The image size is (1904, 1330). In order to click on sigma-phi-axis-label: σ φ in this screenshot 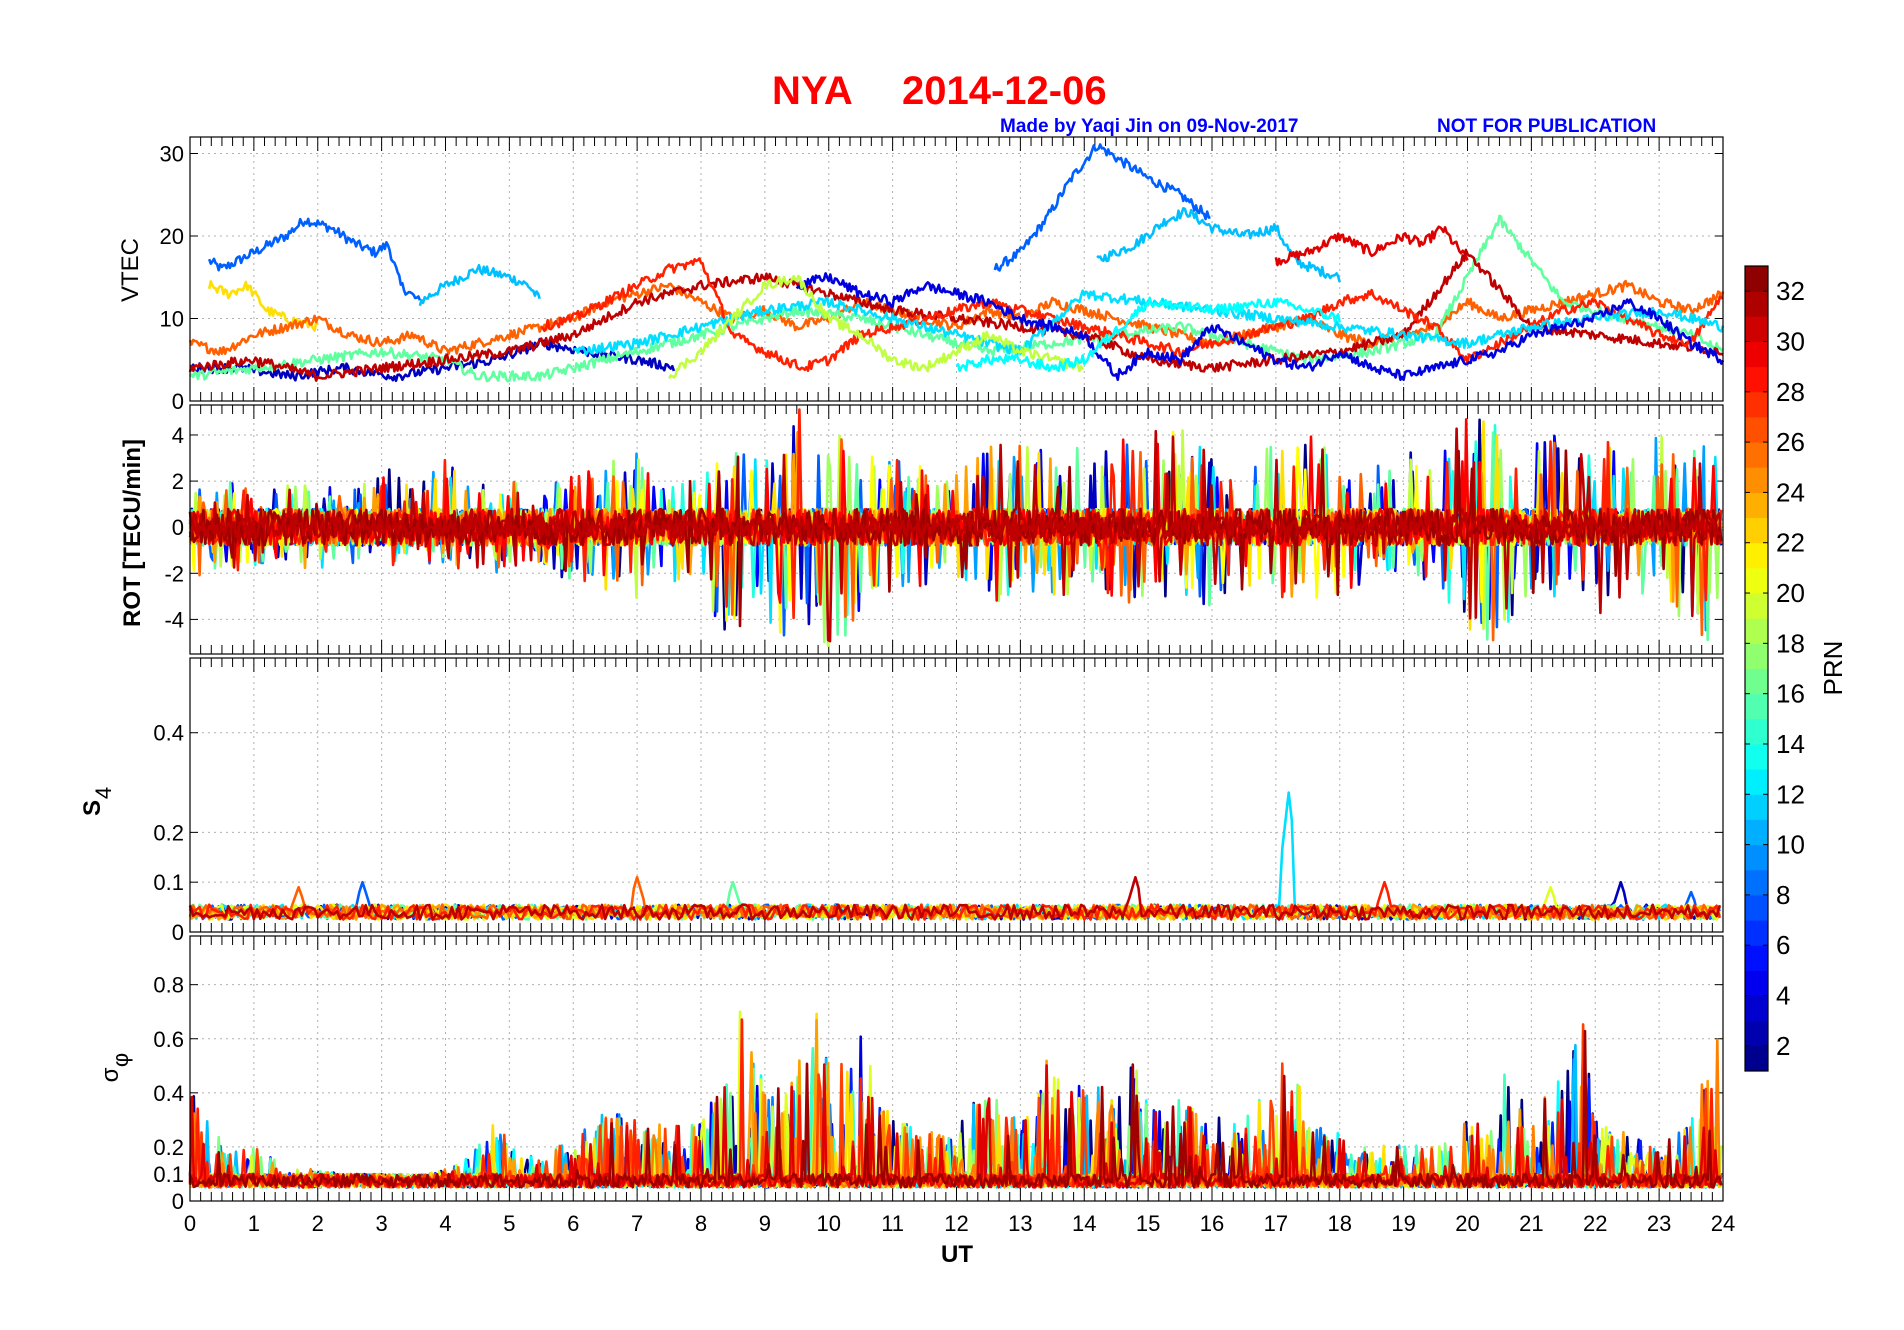, I will do `click(115, 1068)`.